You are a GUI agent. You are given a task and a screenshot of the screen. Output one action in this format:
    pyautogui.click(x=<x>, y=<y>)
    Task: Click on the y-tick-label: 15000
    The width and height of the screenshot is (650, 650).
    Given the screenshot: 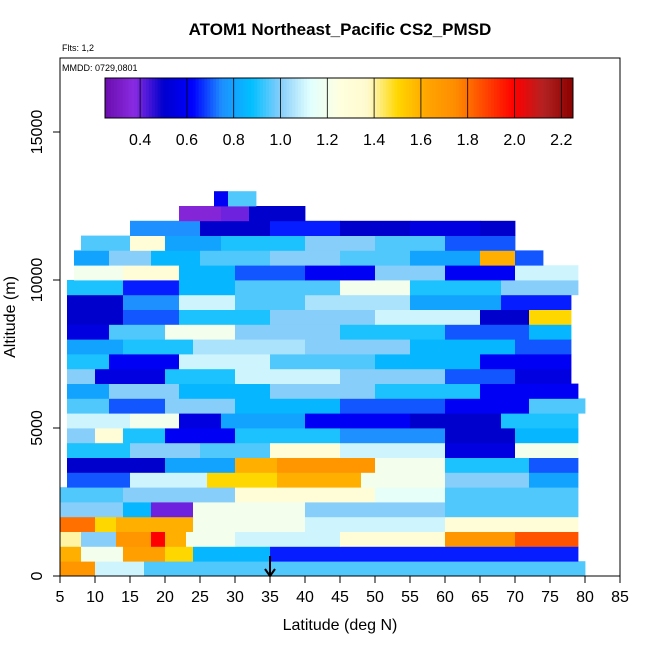 What is the action you would take?
    pyautogui.click(x=37, y=132)
    